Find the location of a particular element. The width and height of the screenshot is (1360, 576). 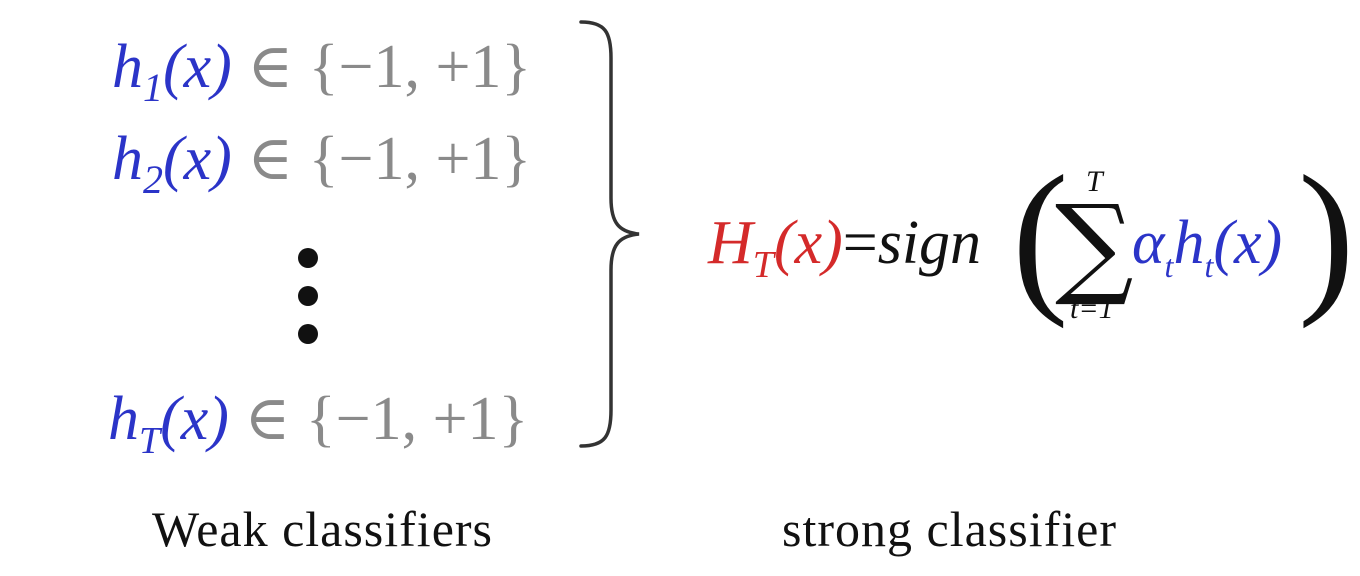

left-paren: ( is located at coordinates (1040, 235).